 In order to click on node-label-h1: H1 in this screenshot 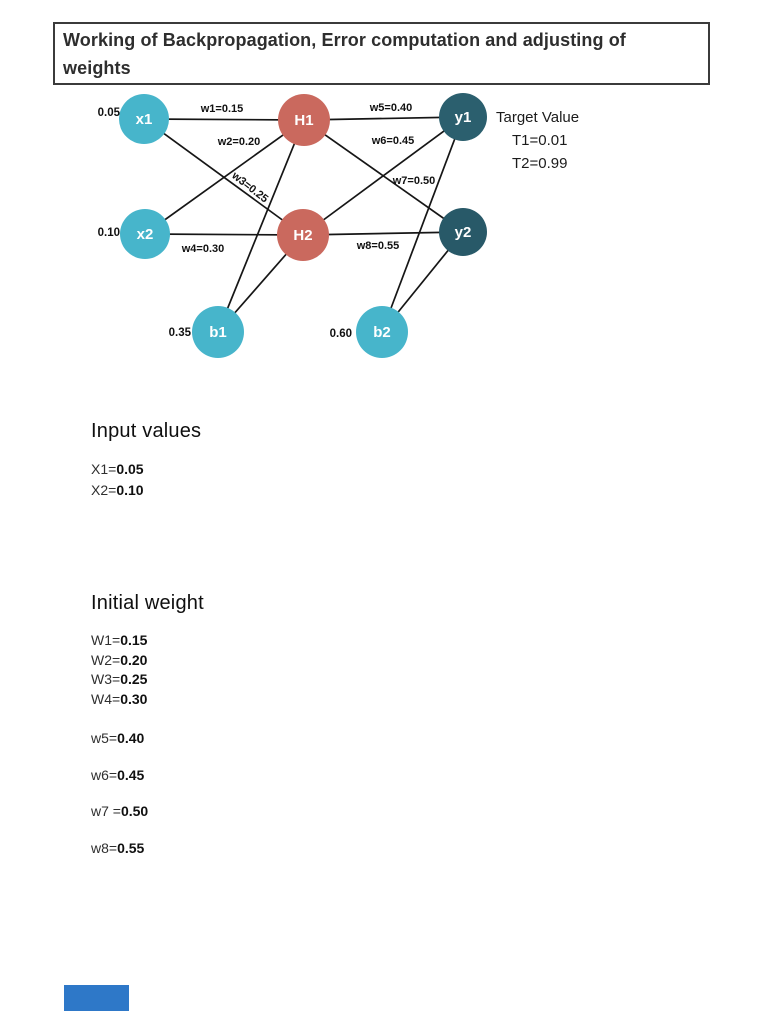, I will do `click(303, 120)`.